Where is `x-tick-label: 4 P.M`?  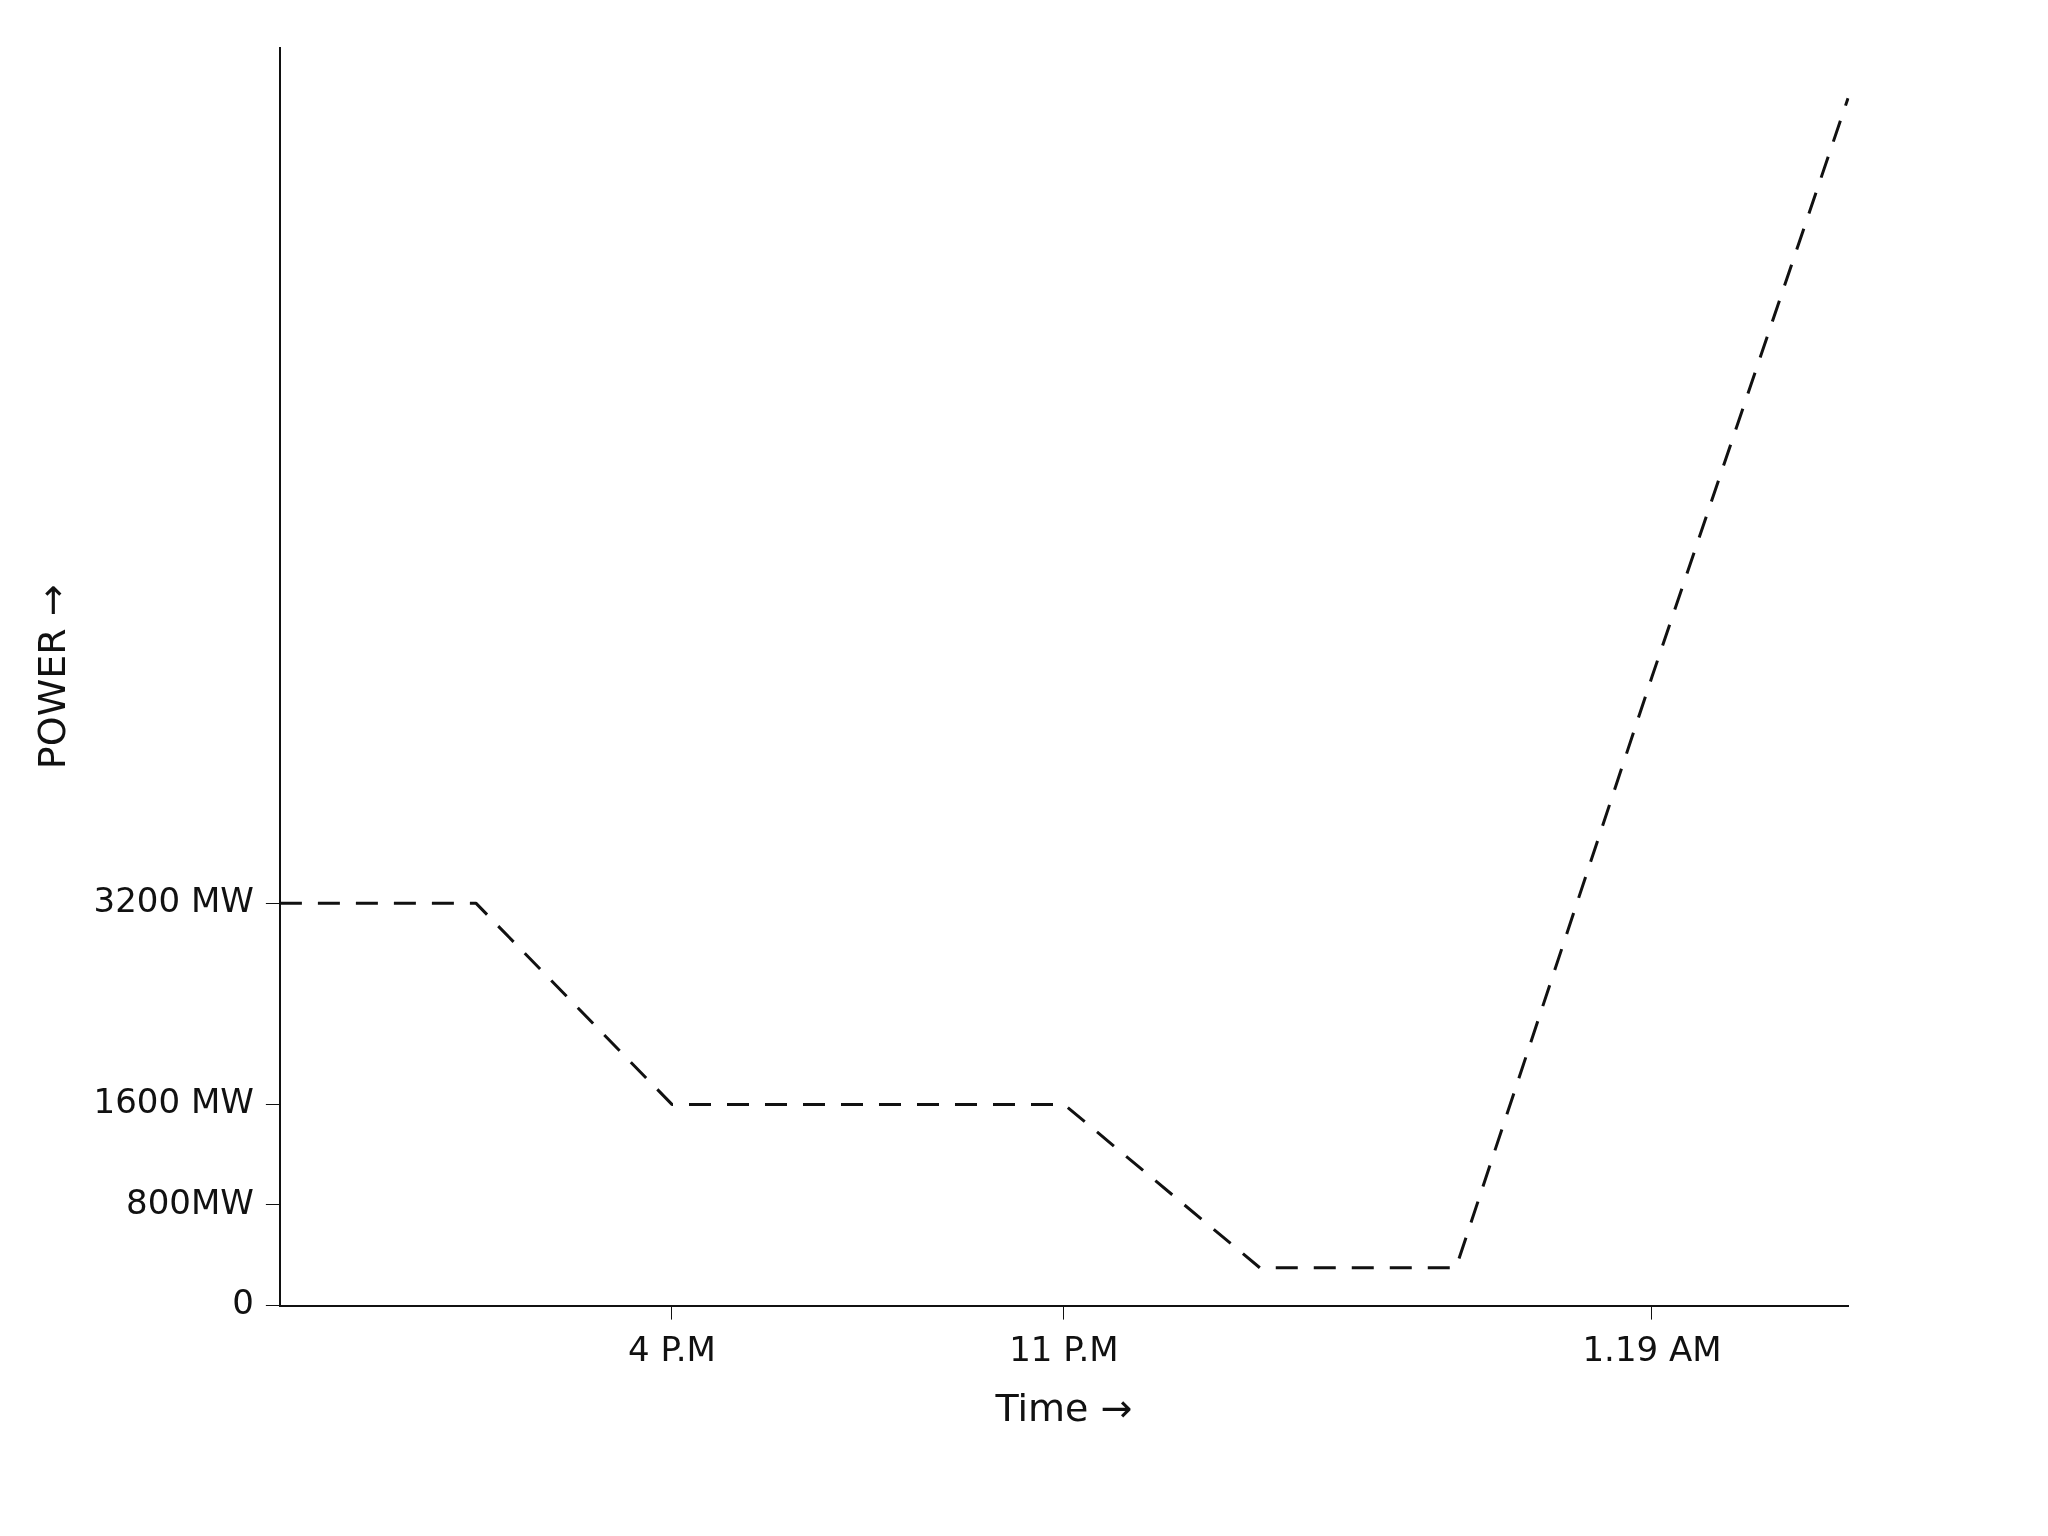
x-tick-label: 4 P.M is located at coordinates (672, 1348).